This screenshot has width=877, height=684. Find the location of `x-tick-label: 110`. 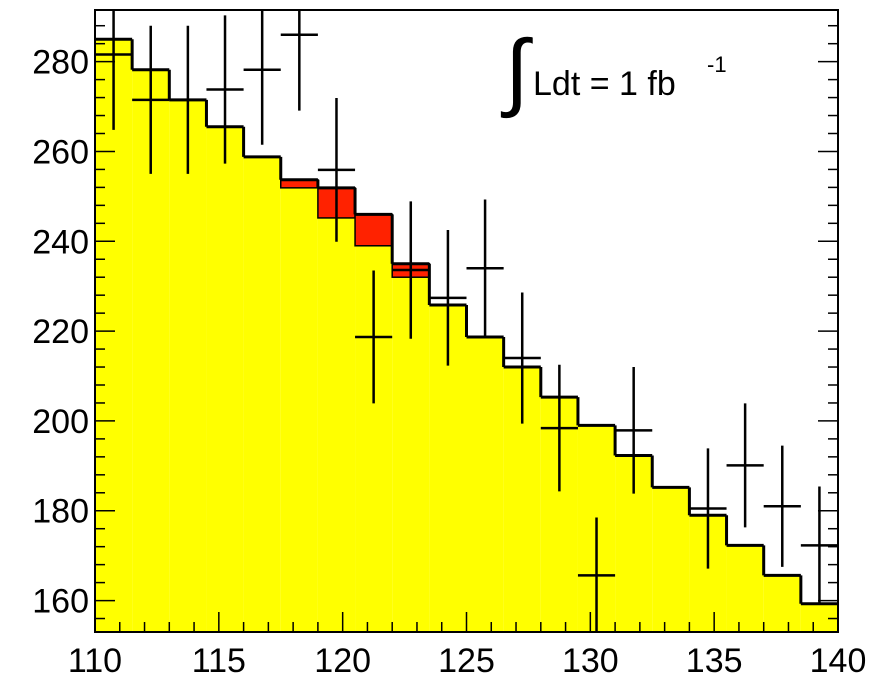

x-tick-label: 110 is located at coordinates (95, 660).